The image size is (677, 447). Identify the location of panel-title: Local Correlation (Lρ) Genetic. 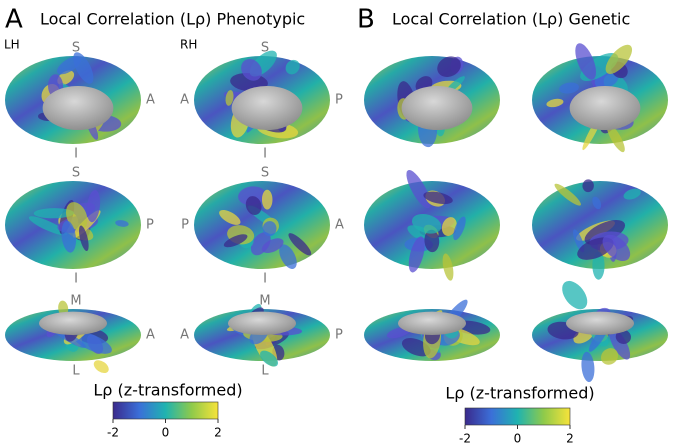
(511, 19).